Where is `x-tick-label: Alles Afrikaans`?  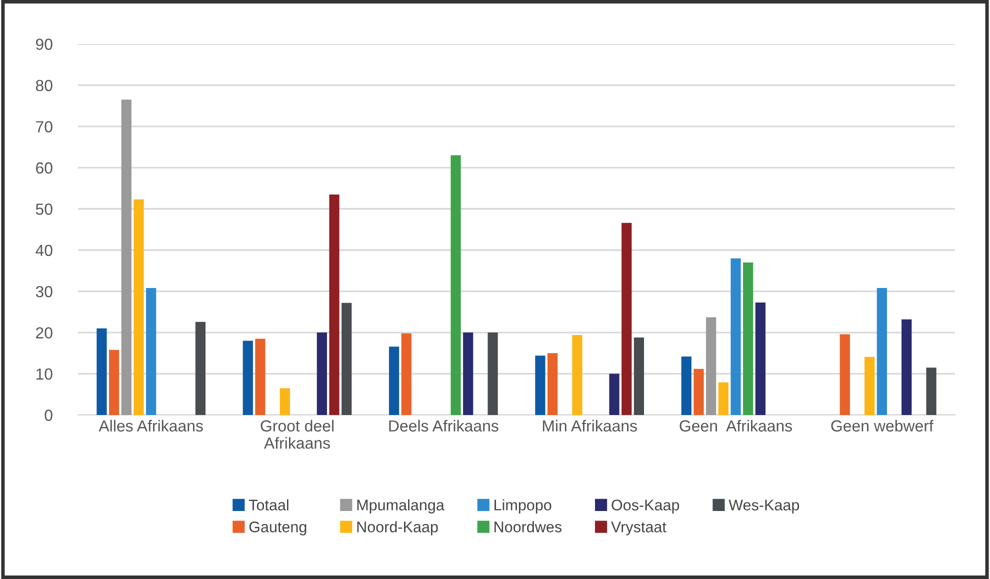
x-tick-label: Alles Afrikaans is located at coordinates (150, 426).